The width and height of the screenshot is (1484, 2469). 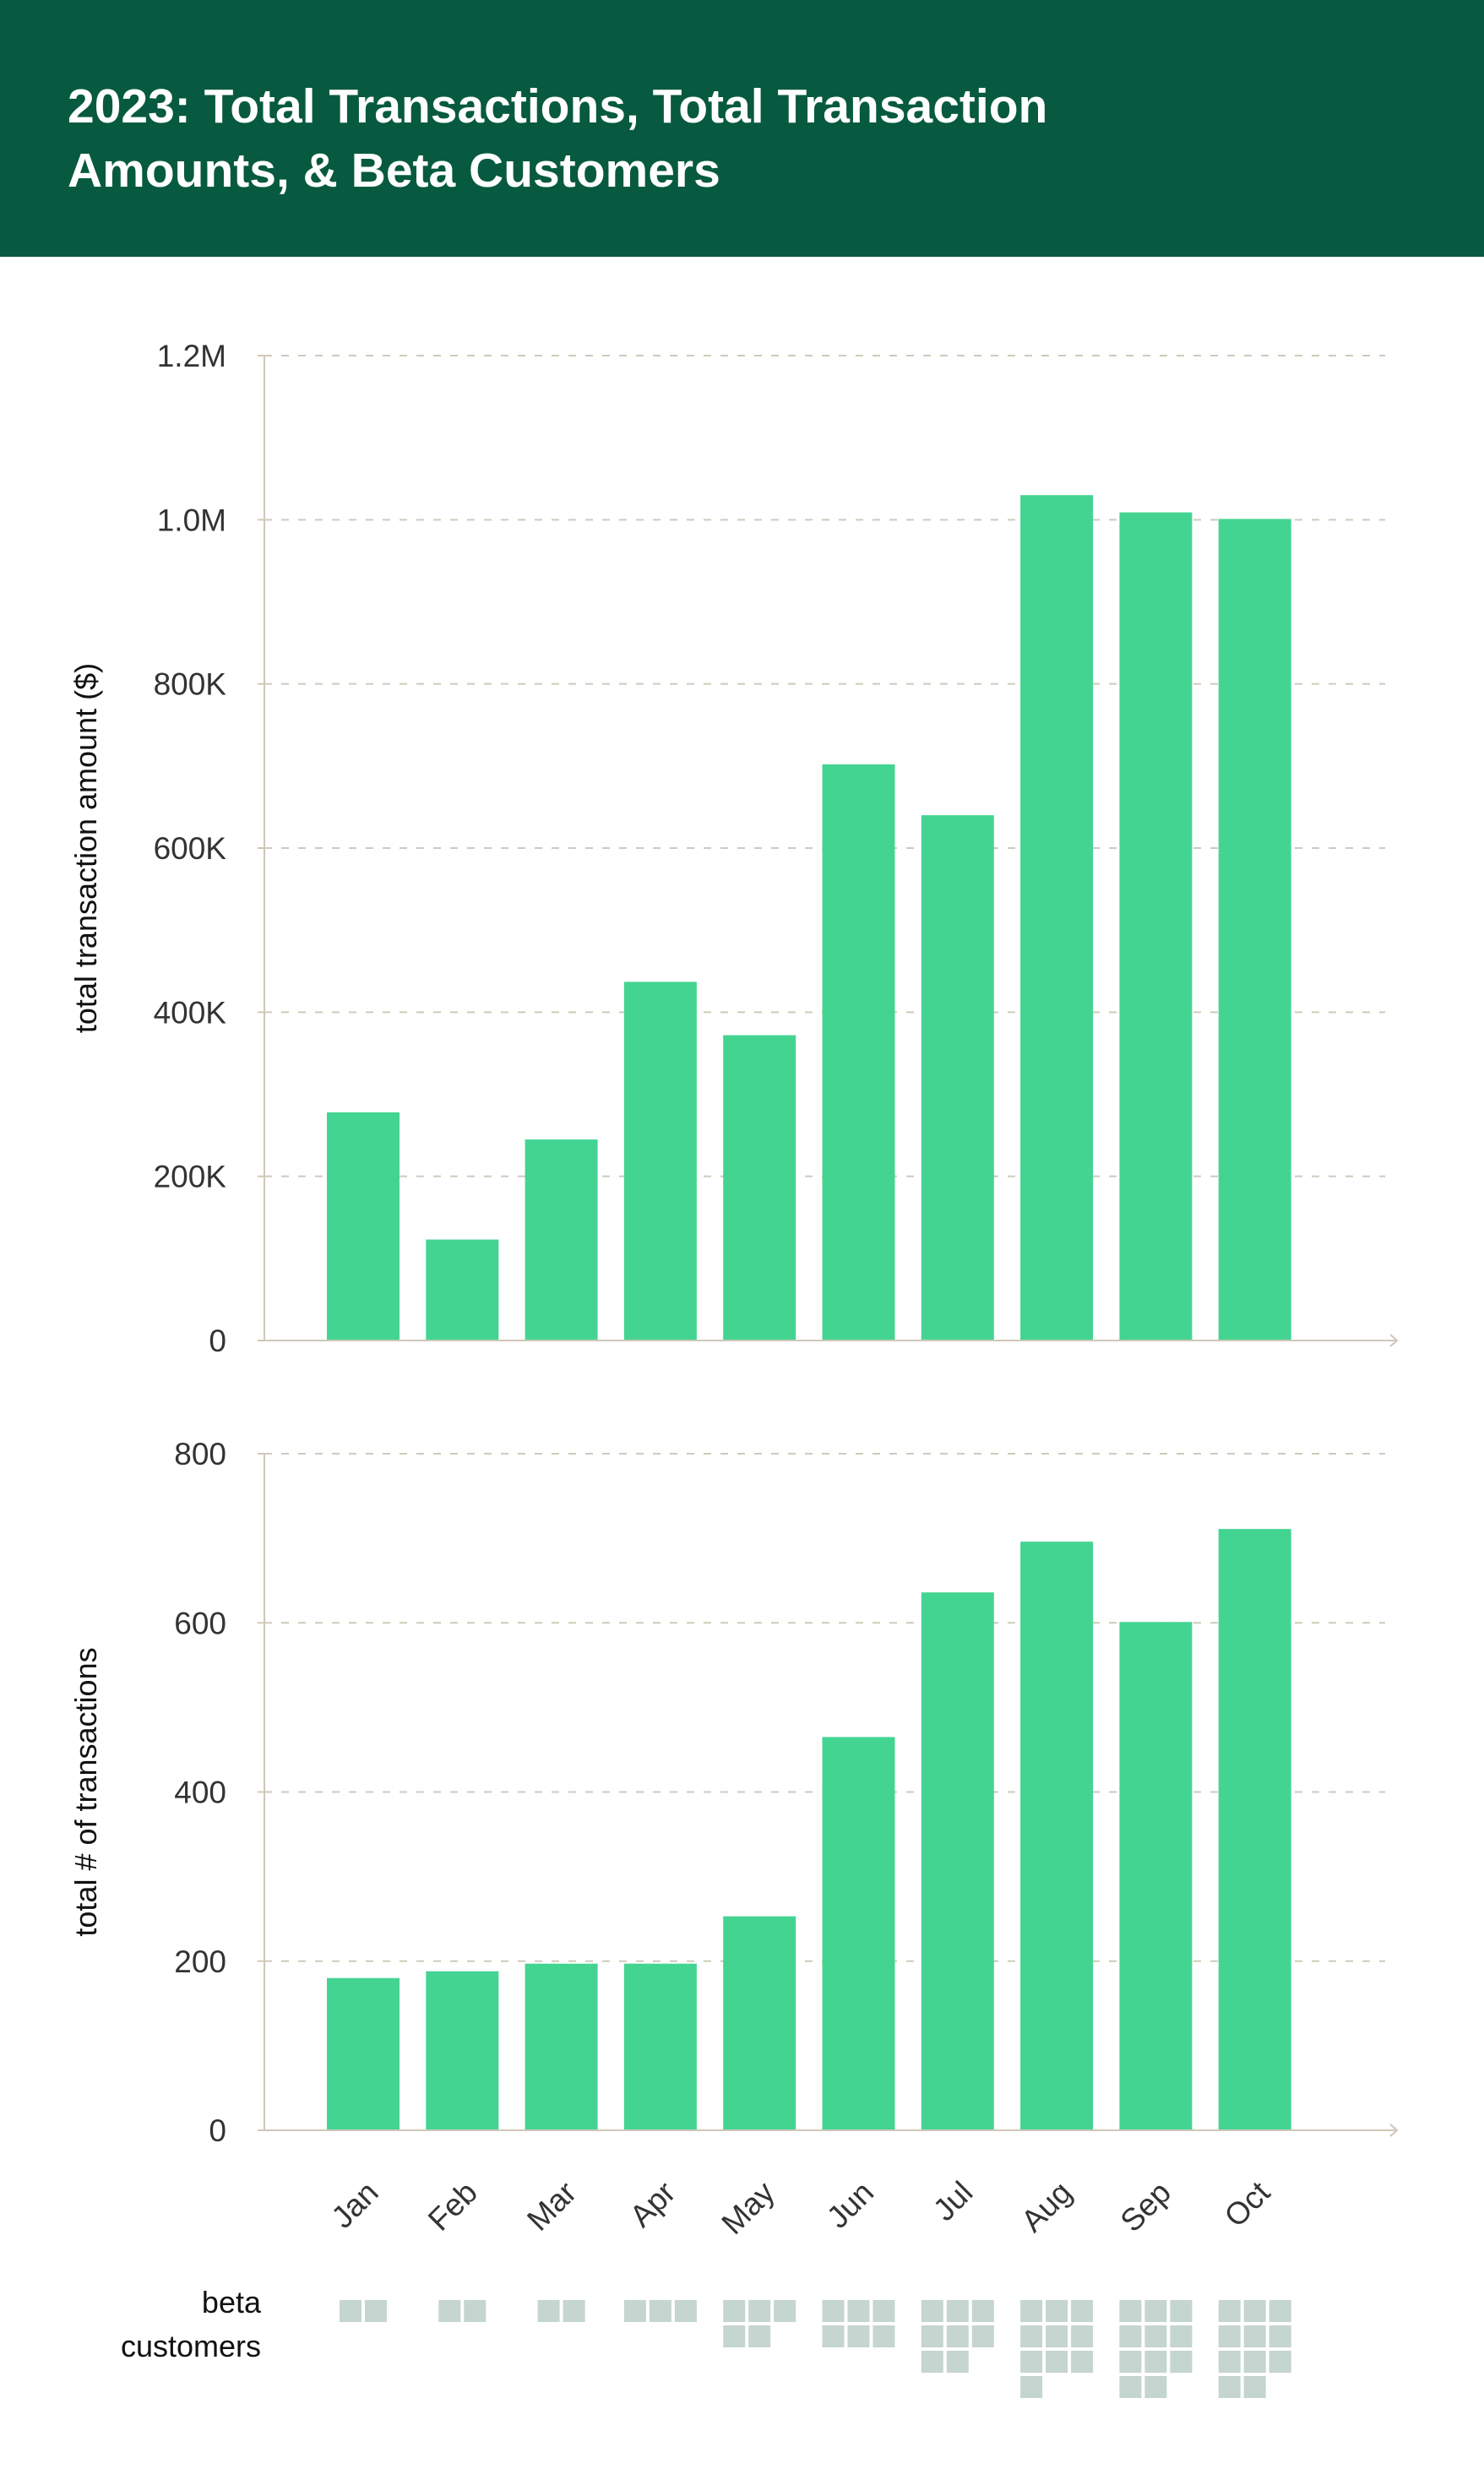 I want to click on x-tick-label: Aug, so click(x=1046, y=2207).